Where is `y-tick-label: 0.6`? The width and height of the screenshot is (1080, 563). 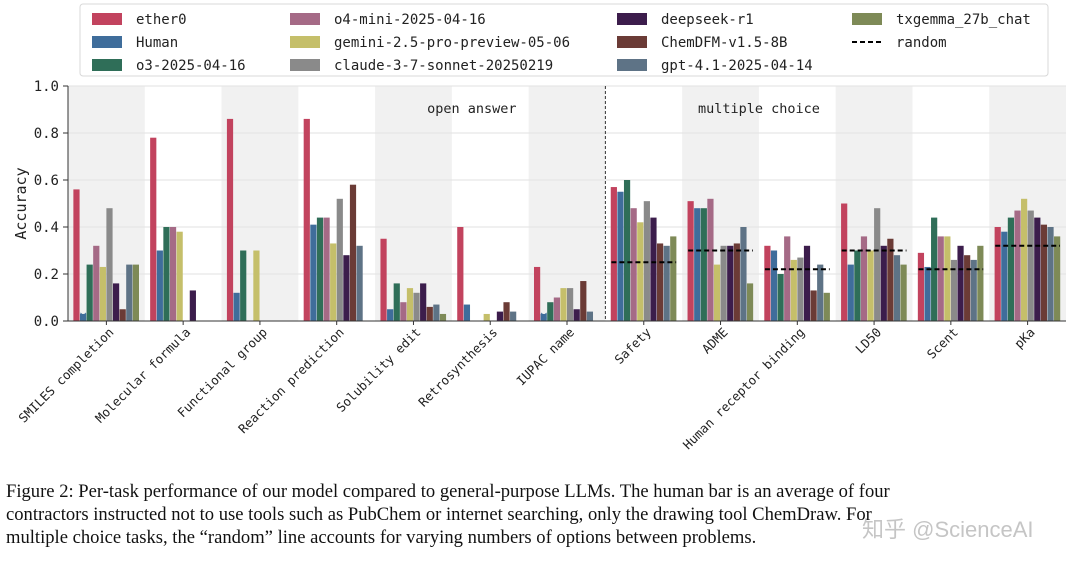
y-tick-label: 0.6 is located at coordinates (46, 181).